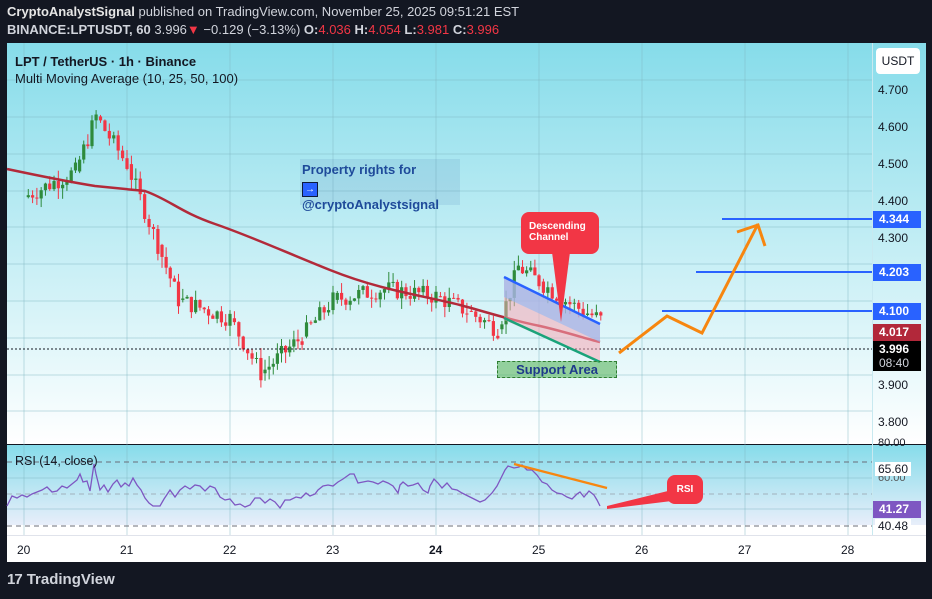  I want to click on symbol: BINANCE:LPTUSDT, 60, so click(79, 29).